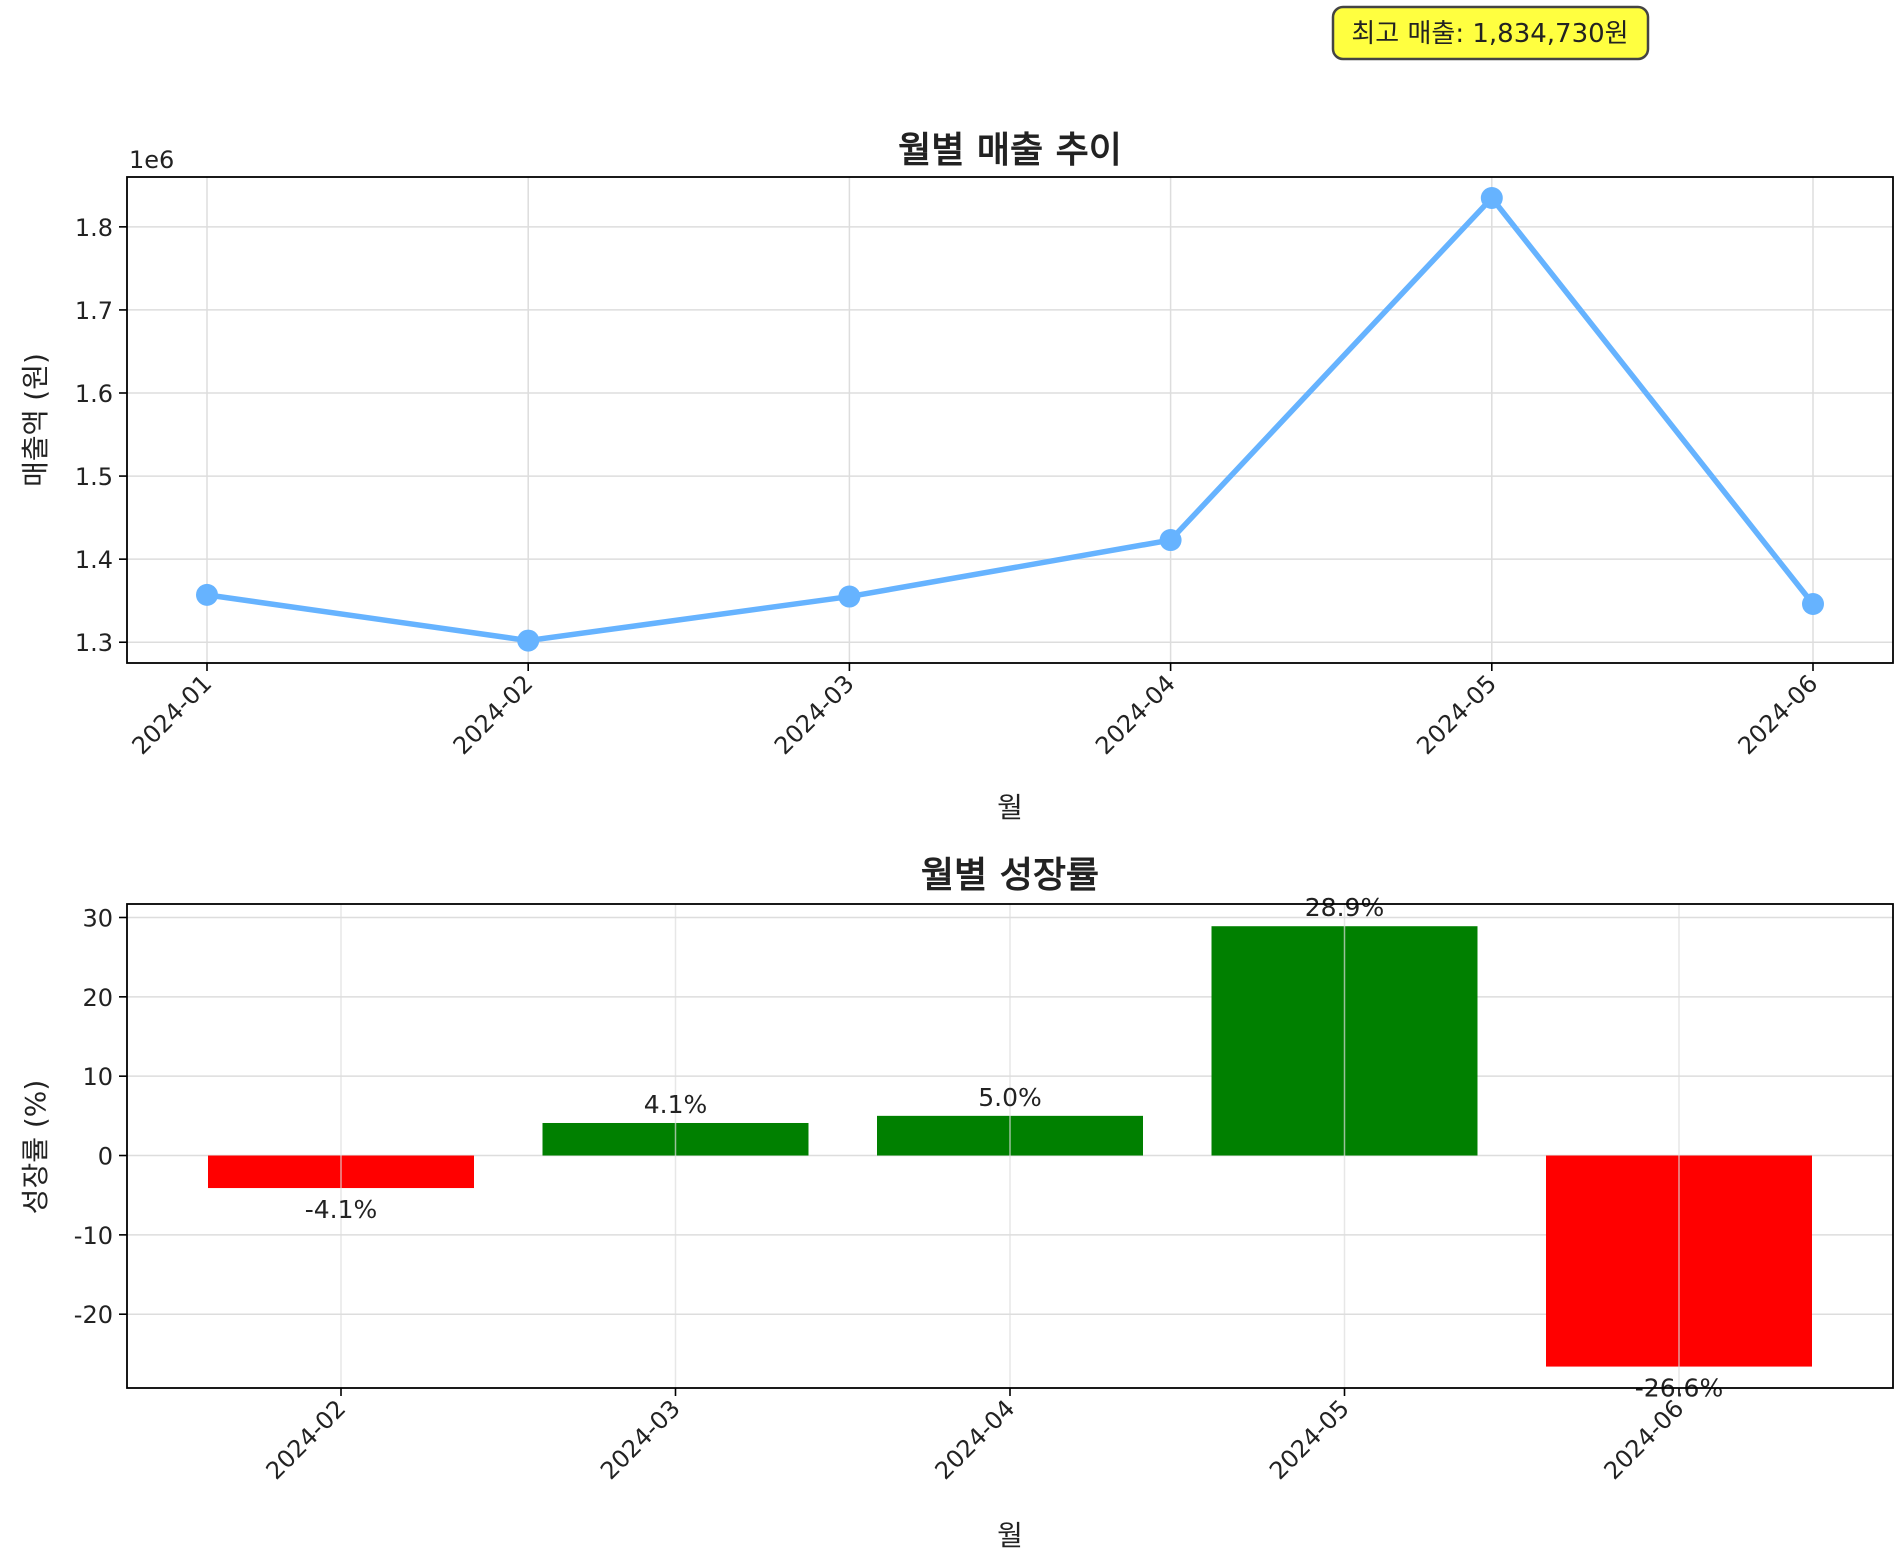  I want to click on bar-chart-y-tick-label: -20, so click(93, 1315).